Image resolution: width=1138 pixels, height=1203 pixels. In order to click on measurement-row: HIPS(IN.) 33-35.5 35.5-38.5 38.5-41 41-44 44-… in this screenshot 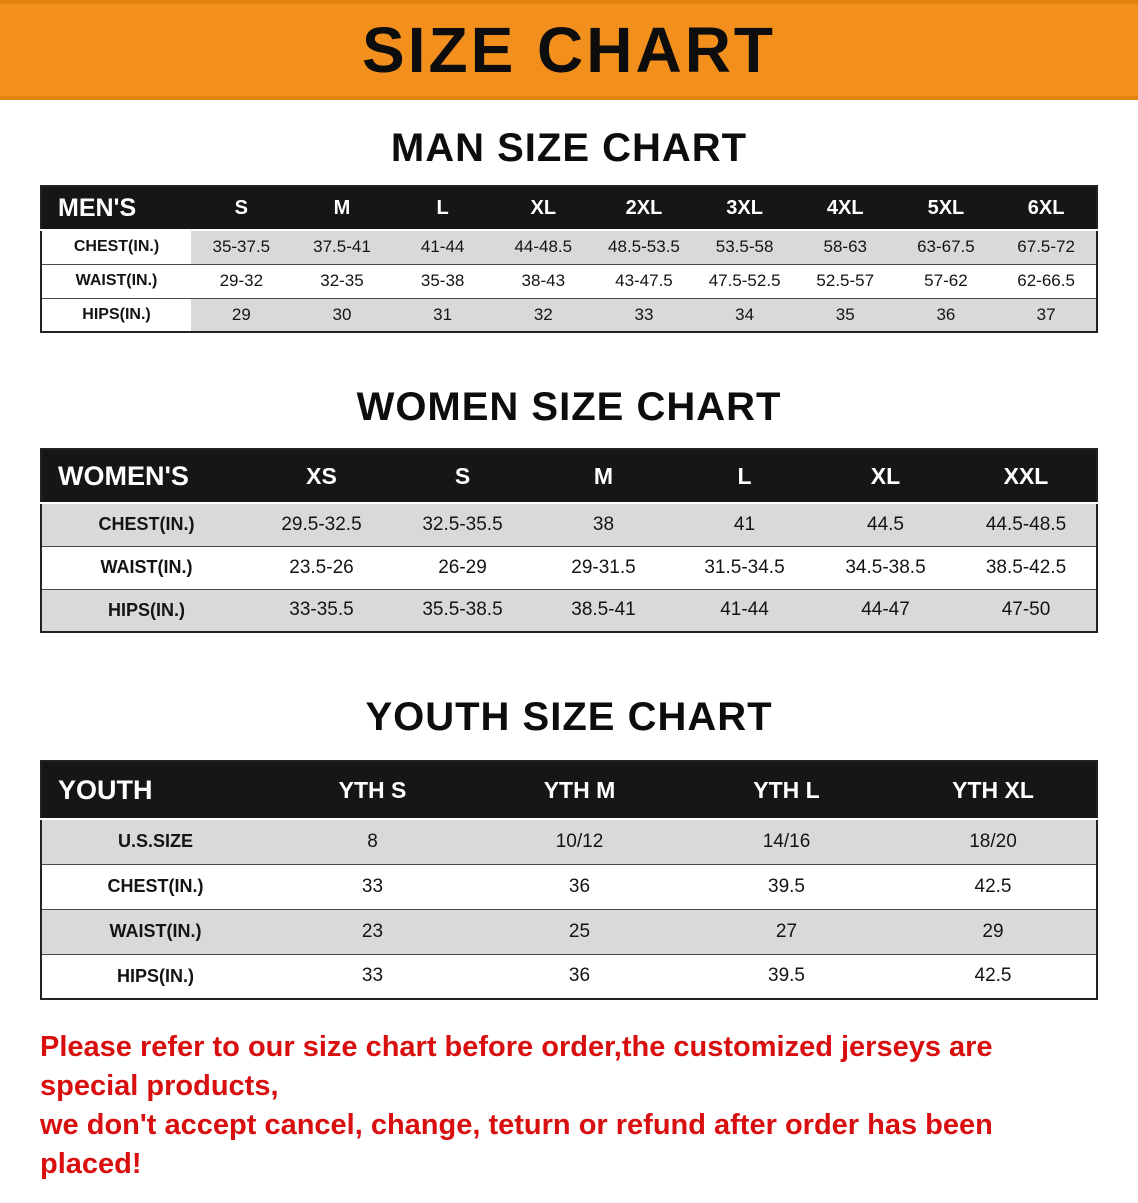, I will do `click(569, 610)`.